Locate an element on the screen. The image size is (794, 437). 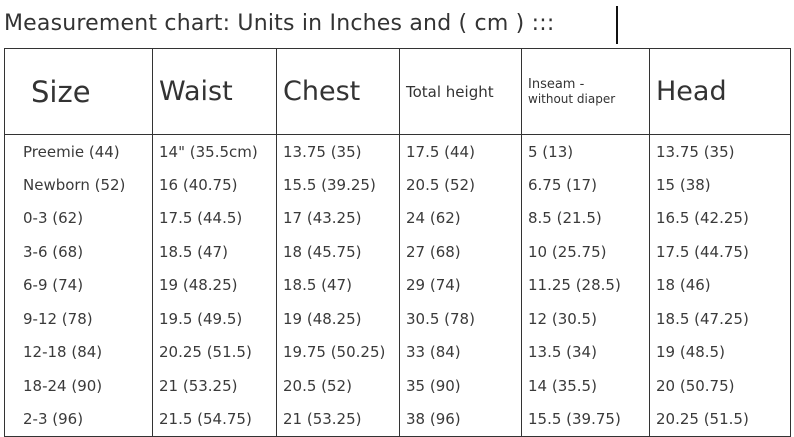
cell-waist: 21 (53.25) is located at coordinates (214, 386).